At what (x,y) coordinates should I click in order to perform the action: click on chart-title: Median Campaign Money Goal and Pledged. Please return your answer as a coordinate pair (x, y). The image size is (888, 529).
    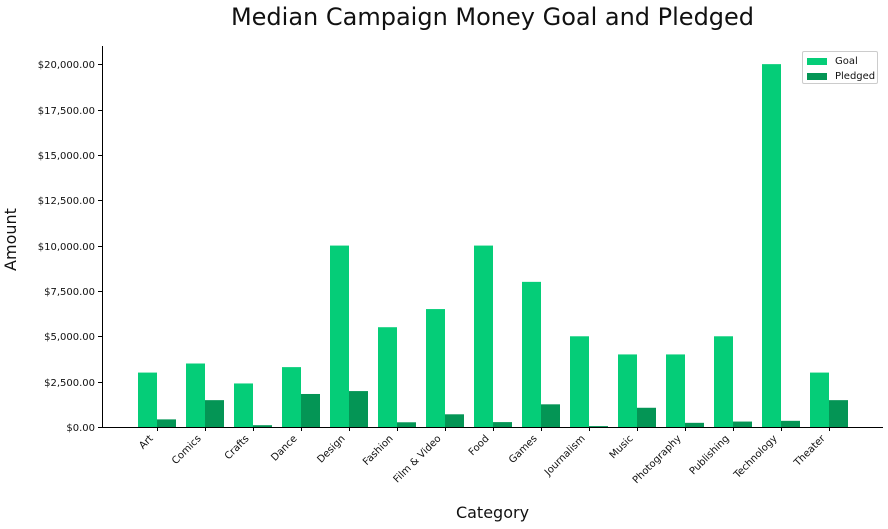
    Looking at the image, I should click on (492, 17).